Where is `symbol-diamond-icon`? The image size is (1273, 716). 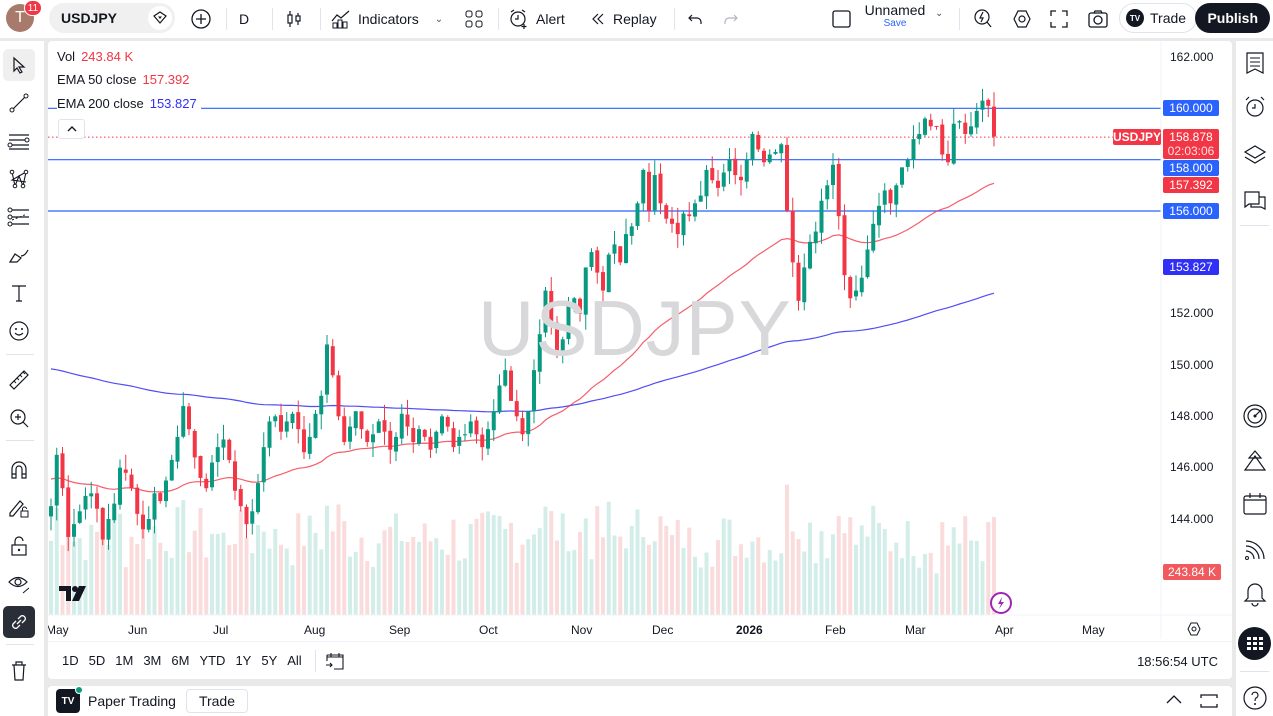
symbol-diamond-icon is located at coordinates (160, 18).